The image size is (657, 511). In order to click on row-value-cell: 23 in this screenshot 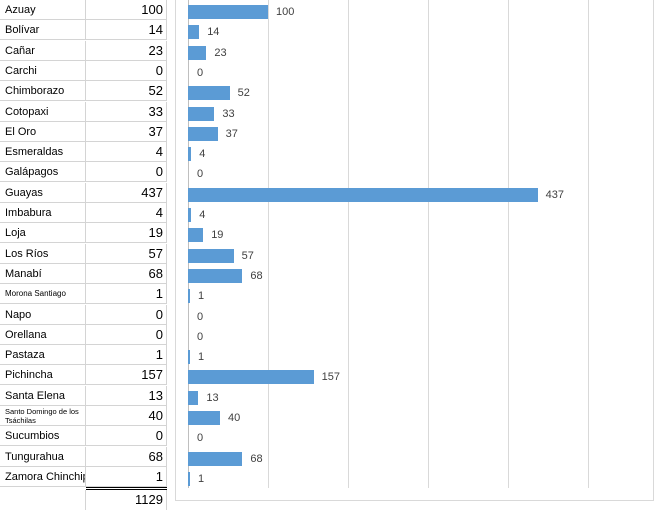, I will do `click(126, 51)`.